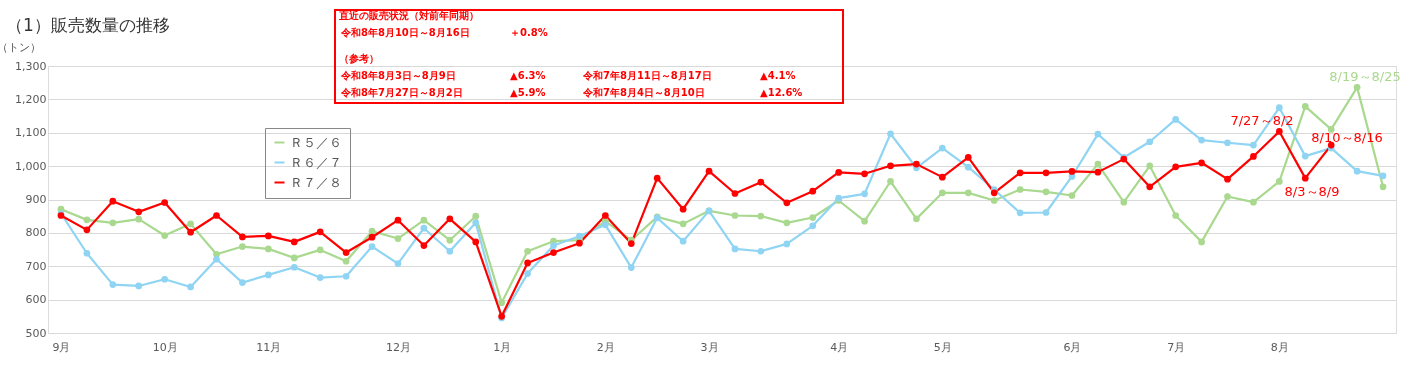 This screenshot has width=1408, height=369. What do you see at coordinates (359, 58) in the screenshot?
I see `text: （参考）` at bounding box center [359, 58].